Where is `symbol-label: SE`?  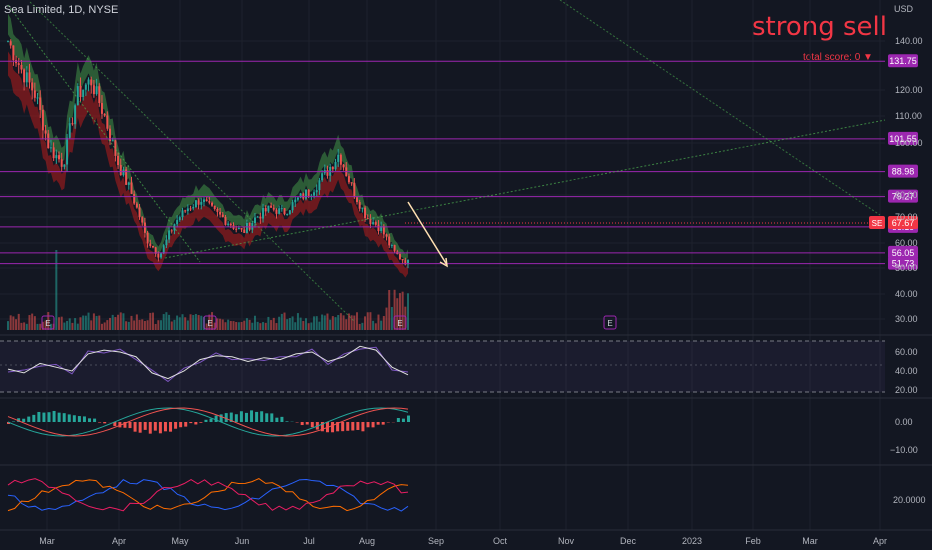
symbol-label: SE is located at coordinates (877, 223).